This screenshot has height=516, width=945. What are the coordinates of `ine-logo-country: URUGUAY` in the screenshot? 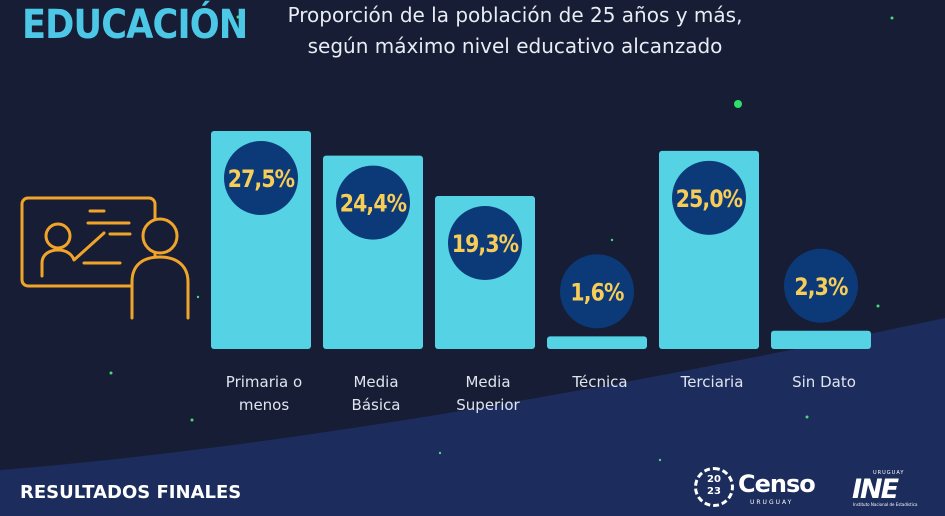 It's located at (889, 473).